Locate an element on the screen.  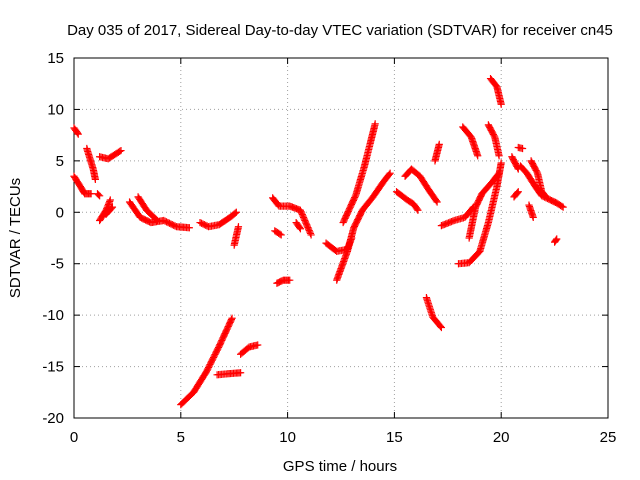
y-tick-label: -10 is located at coordinates (53, 315).